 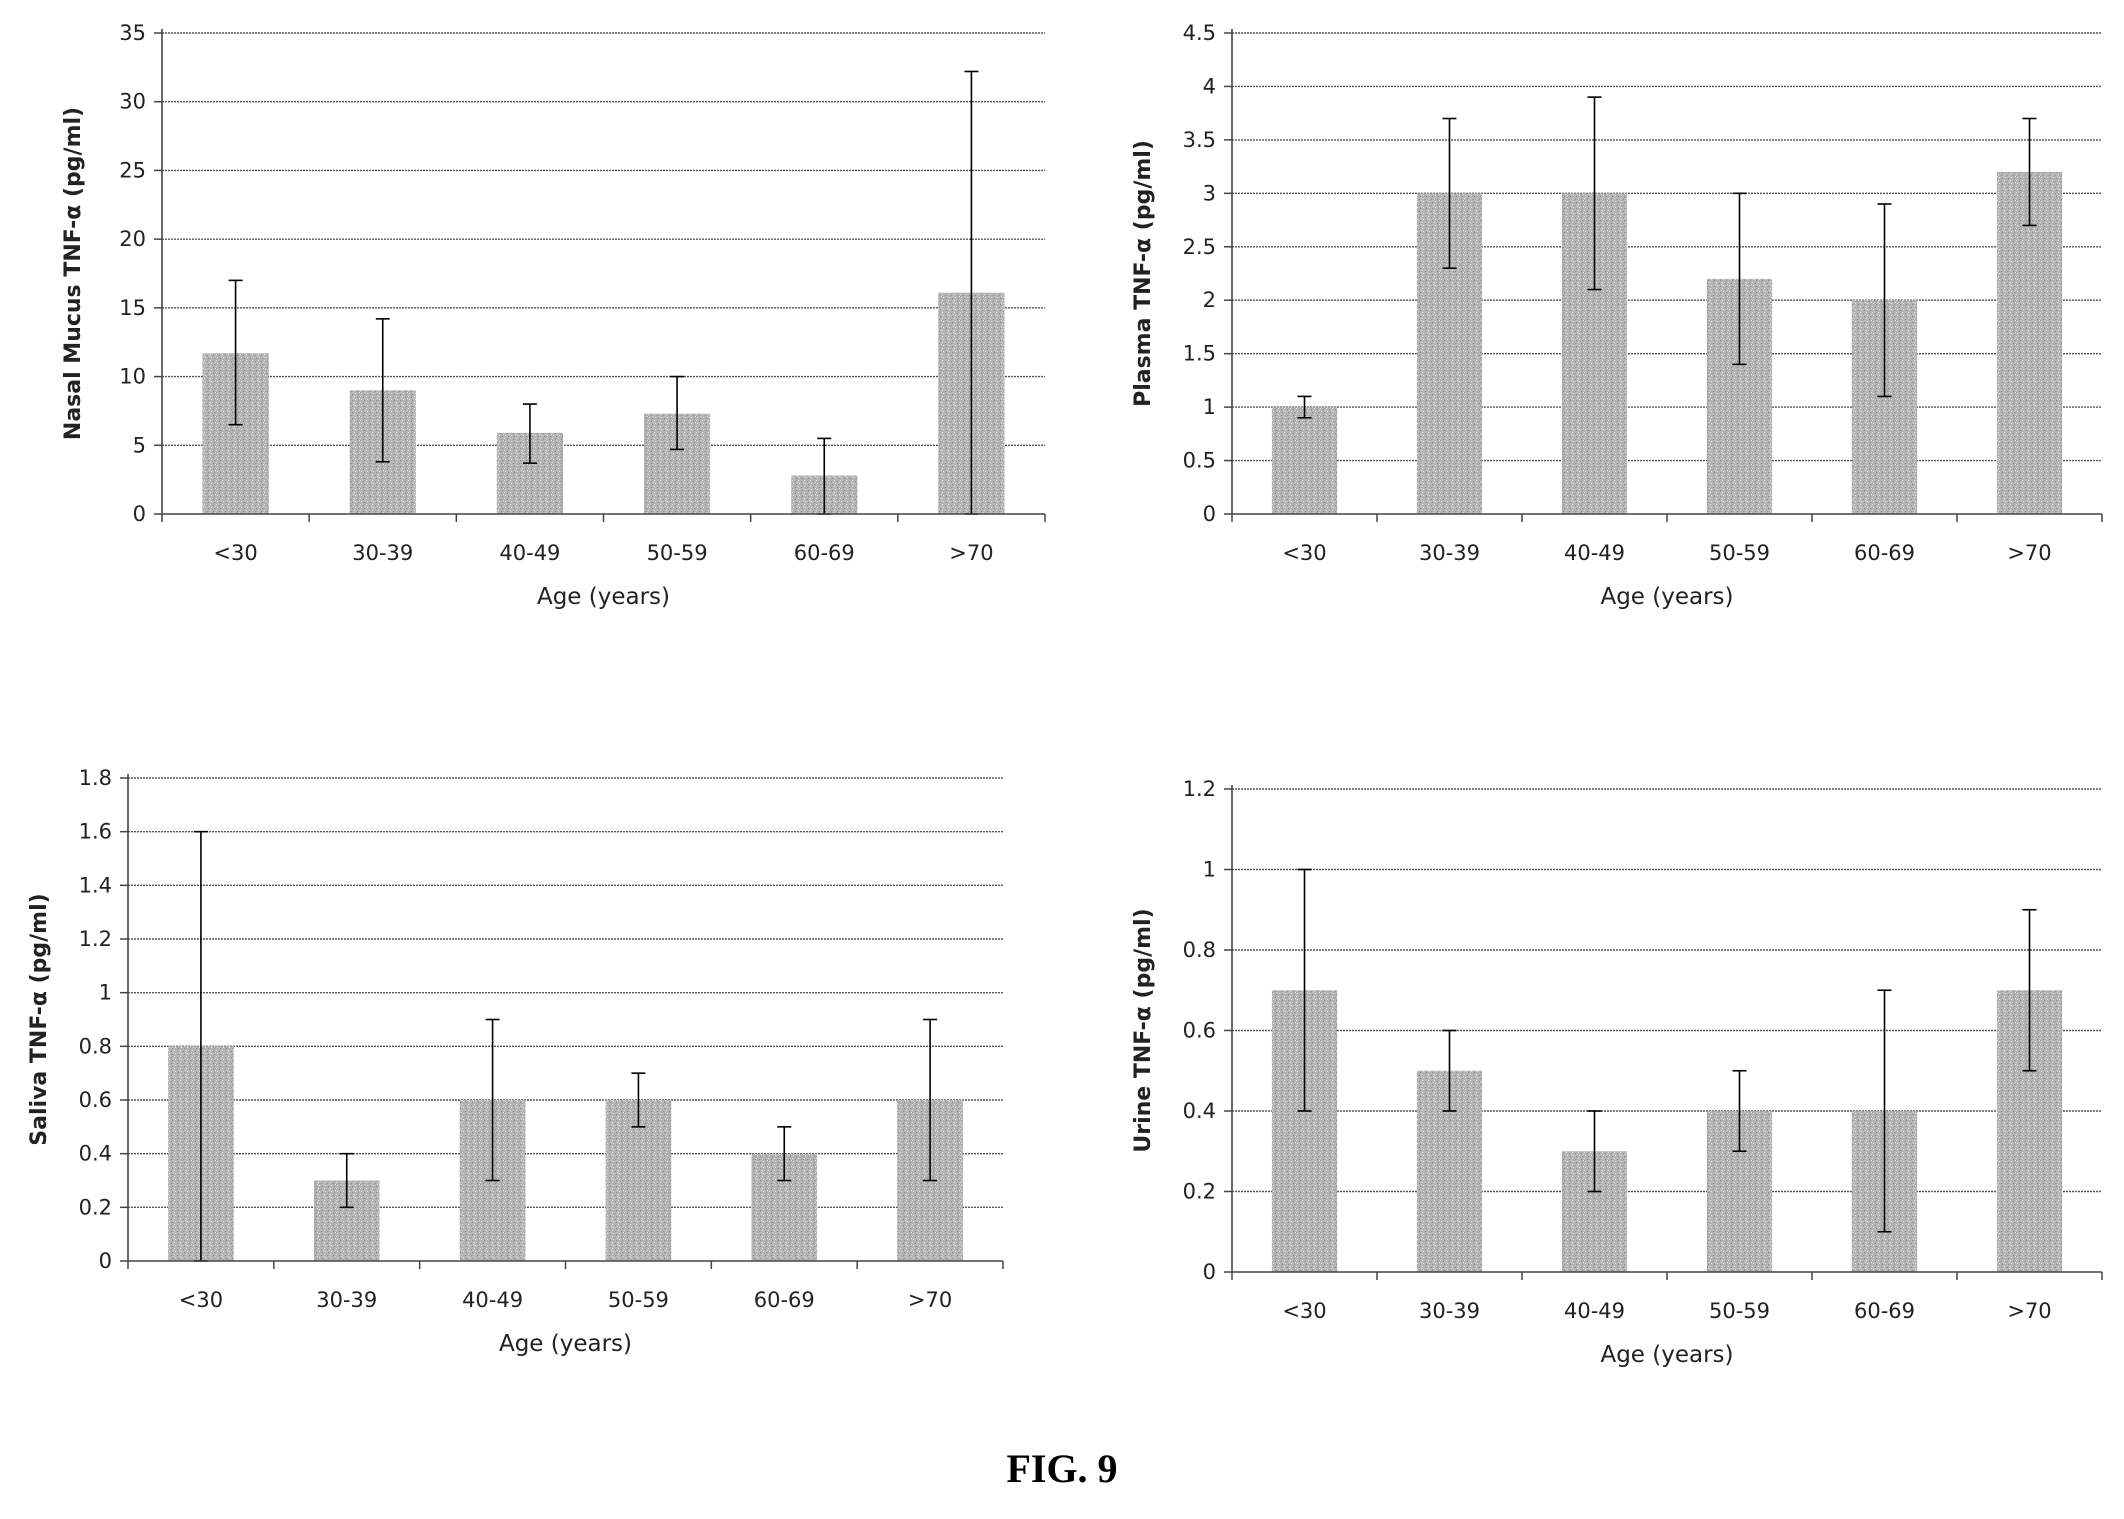 I want to click on y-tick-label: 10, so click(x=132, y=377).